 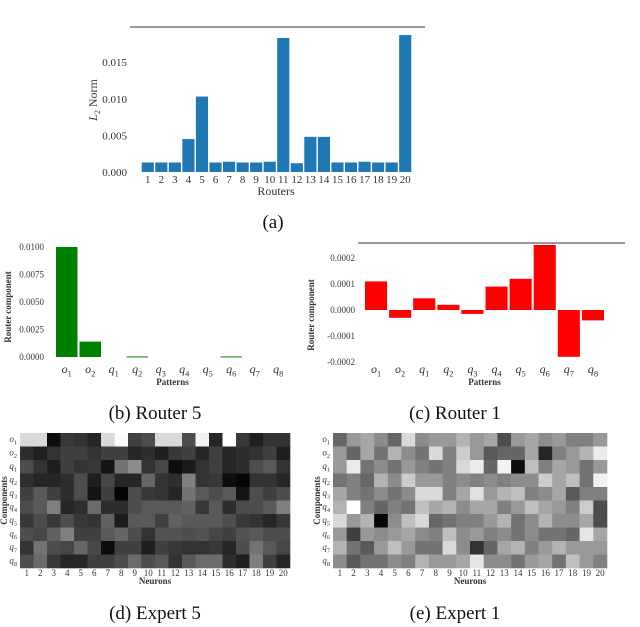 I want to click on x-tick-label: 1, so click(x=148, y=180).